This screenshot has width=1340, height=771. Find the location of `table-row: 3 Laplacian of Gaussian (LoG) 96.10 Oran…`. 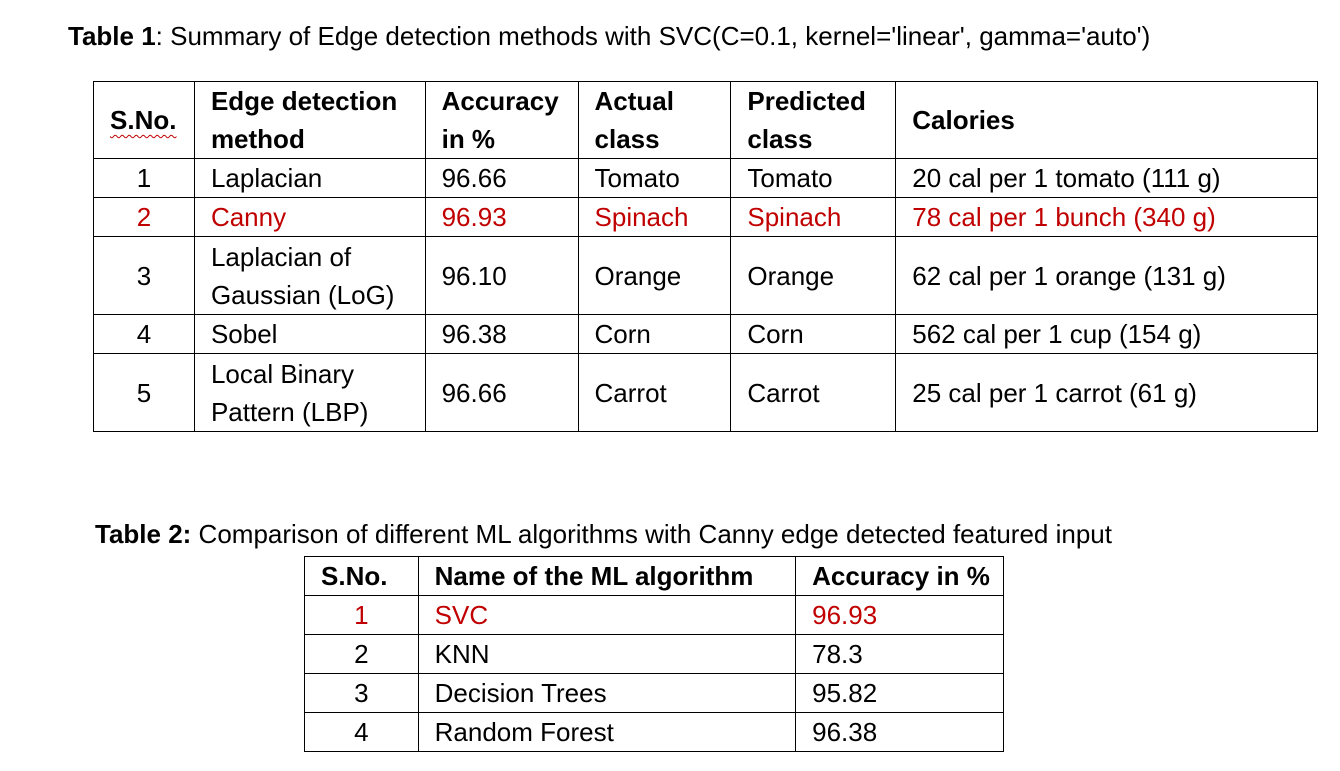

table-row: 3 Laplacian of Gaussian (LoG) 96.10 Oran… is located at coordinates (705, 275).